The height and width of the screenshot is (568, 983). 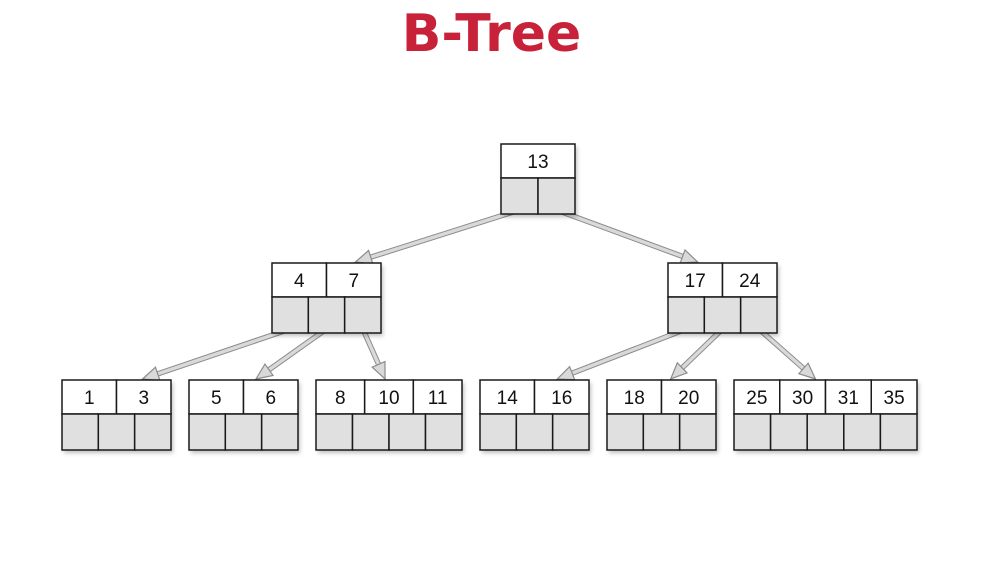 I want to click on key-label: 18, so click(x=634, y=398).